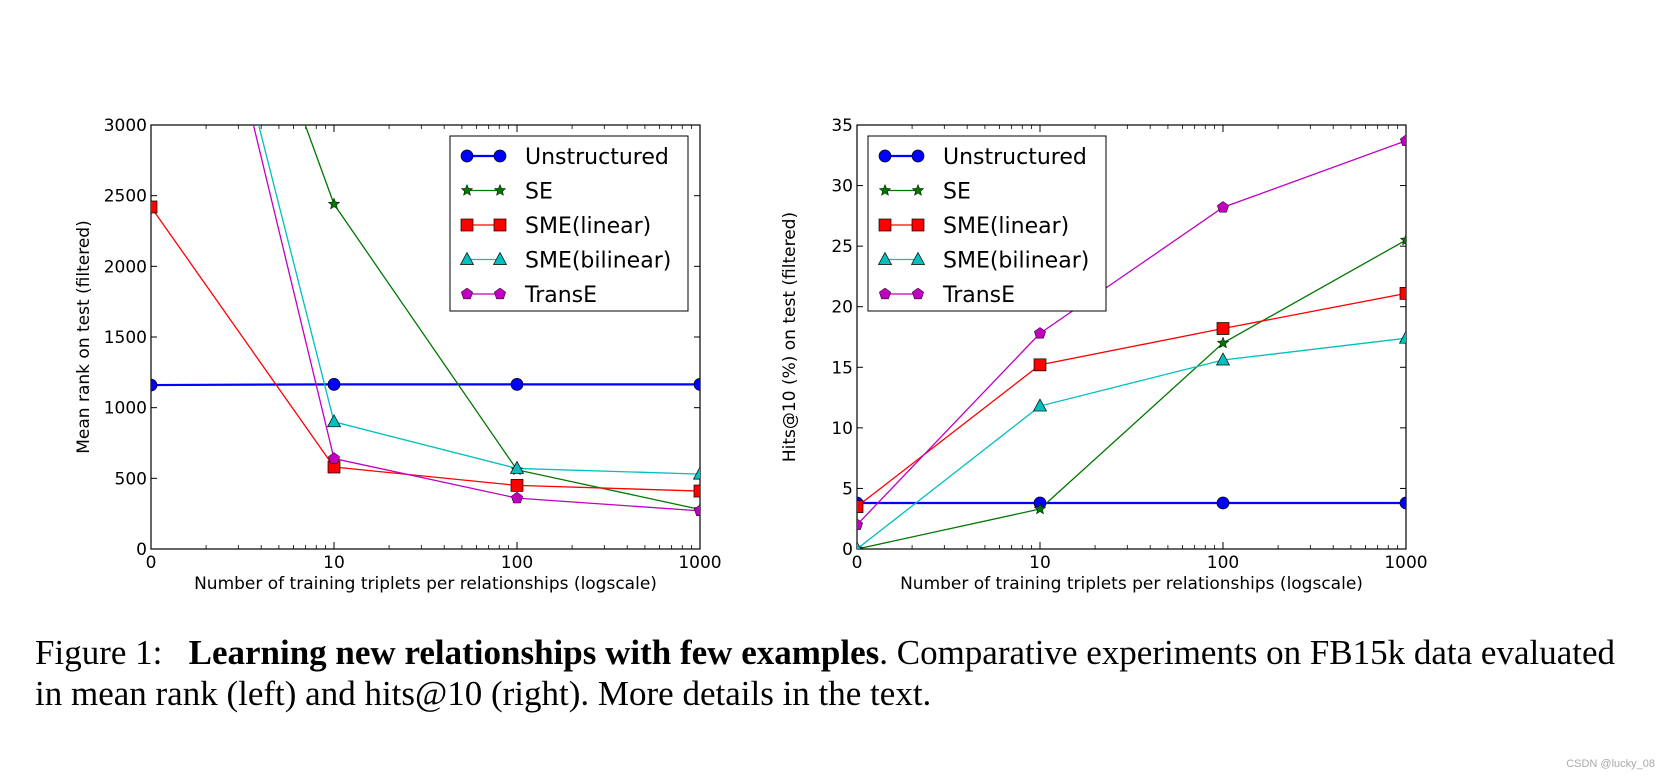 The height and width of the screenshot is (782, 1663). Describe the element at coordinates (125, 338) in the screenshot. I see `y-tick-label: 1500` at that location.